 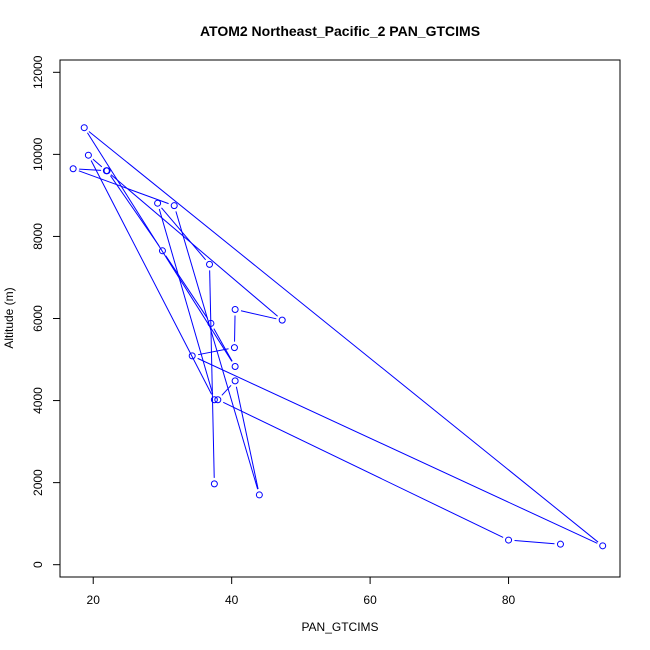 I want to click on y-tick-label: 8000, so click(x=38, y=236).